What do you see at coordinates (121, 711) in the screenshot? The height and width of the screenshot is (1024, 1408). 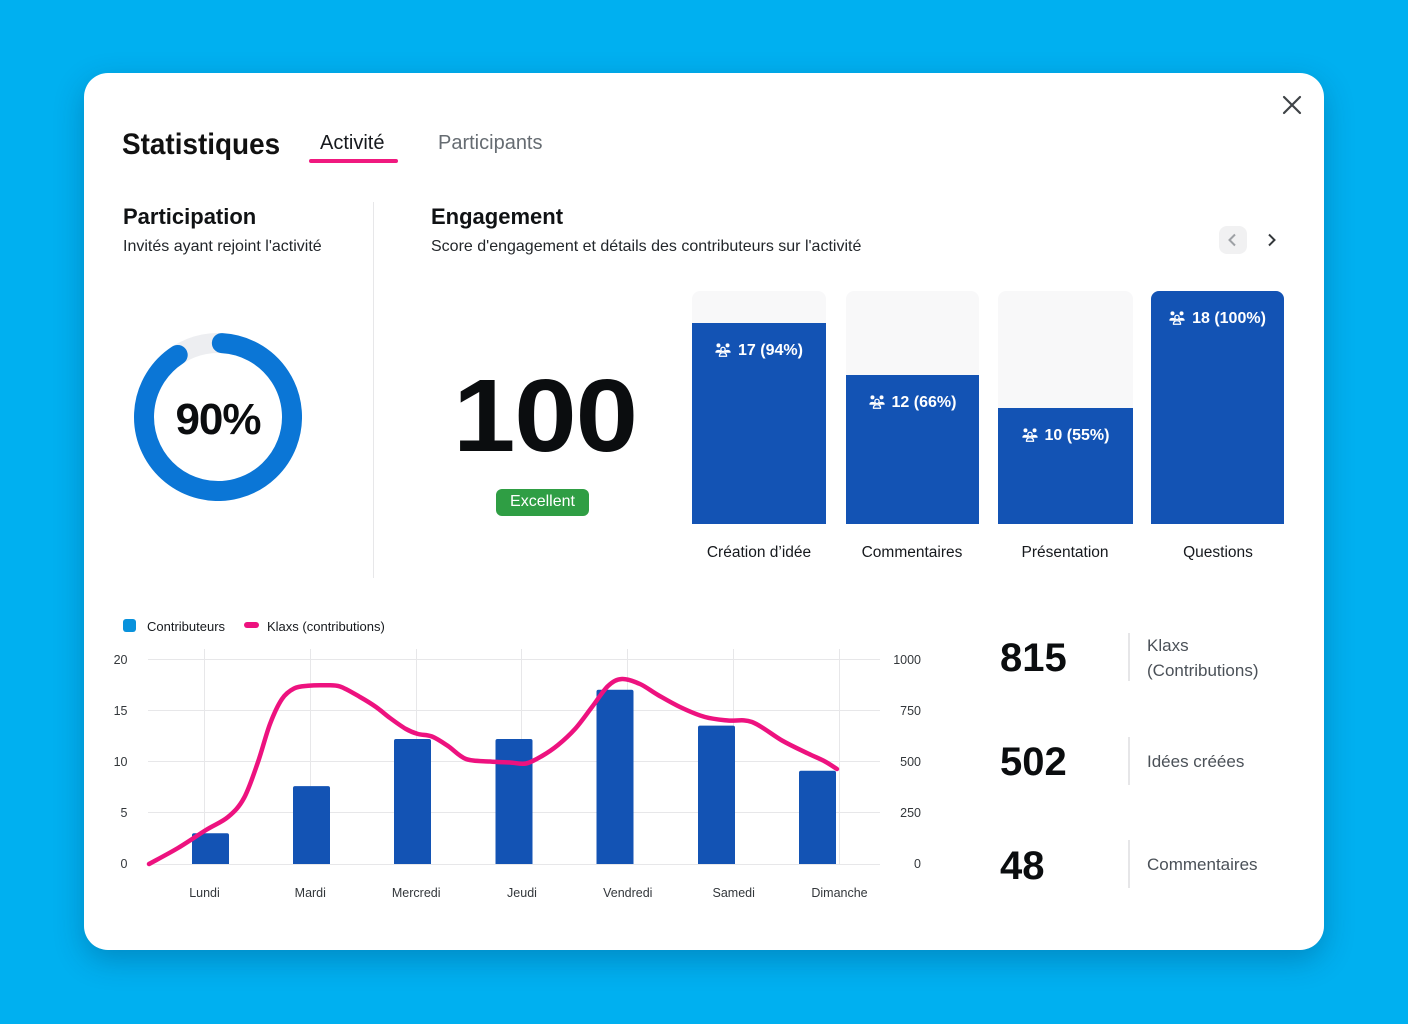 I see `svg-text: 15` at bounding box center [121, 711].